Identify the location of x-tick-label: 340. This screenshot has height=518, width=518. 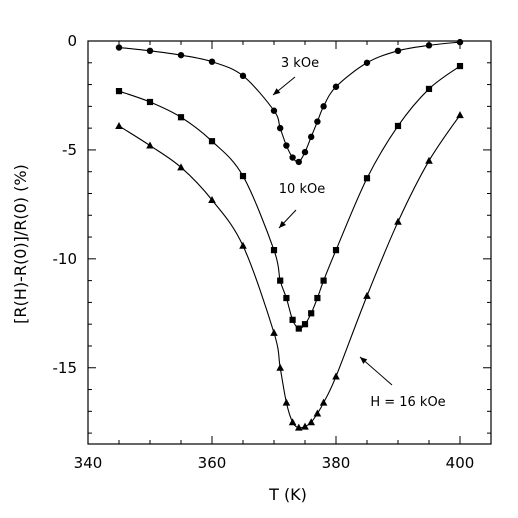
(88, 463).